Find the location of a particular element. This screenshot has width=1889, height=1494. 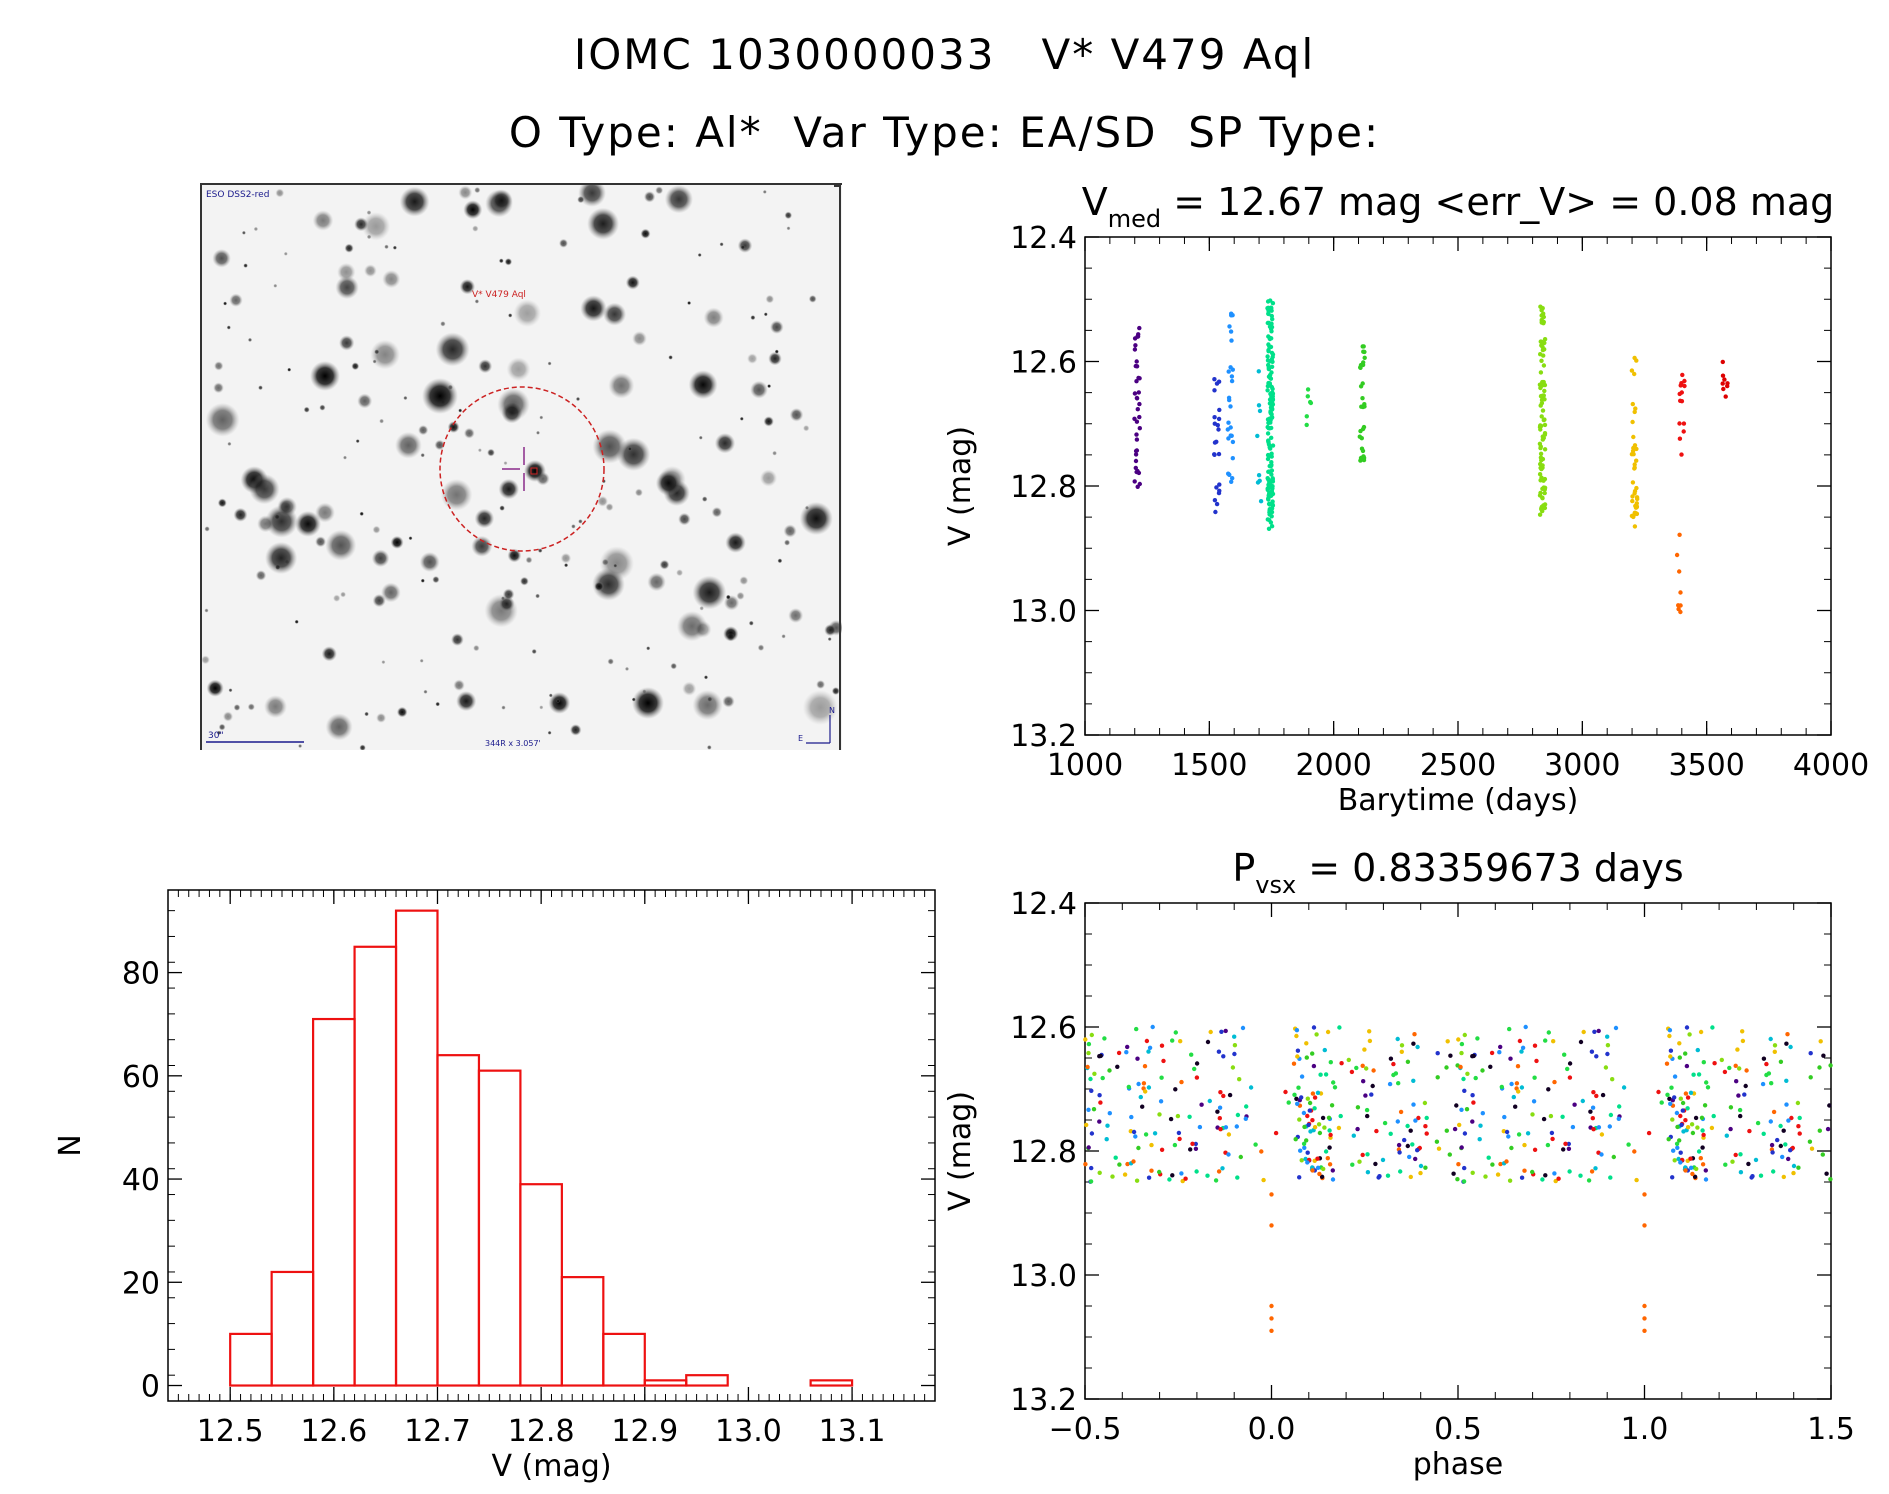

histogram-bar is located at coordinates (458, 1220).